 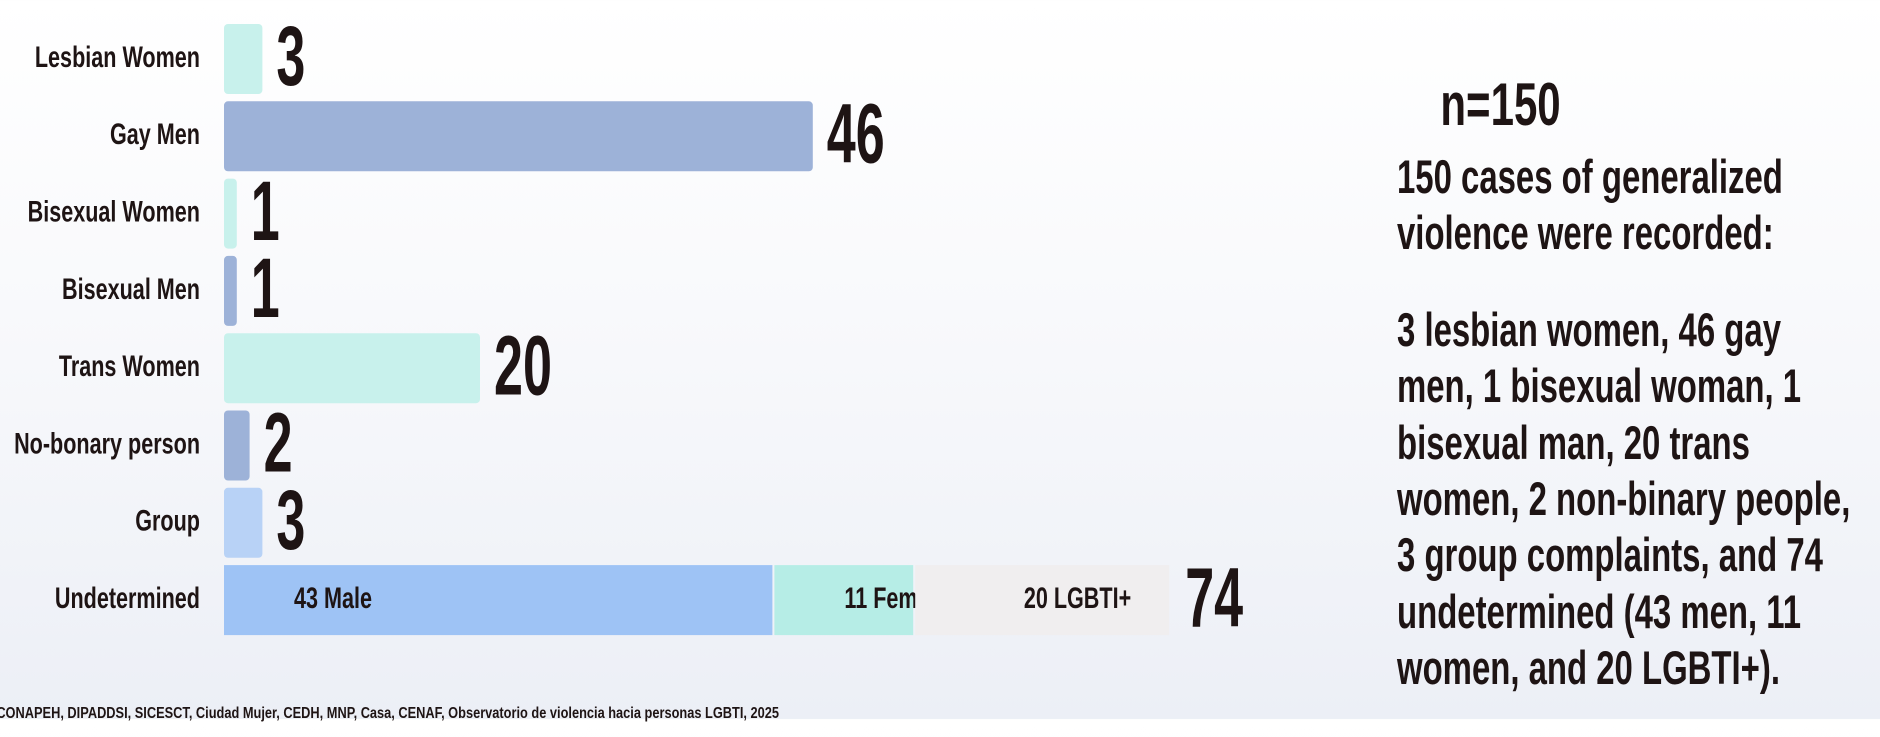 What do you see at coordinates (114, 211) in the screenshot?
I see `category-label: Bisexual Women` at bounding box center [114, 211].